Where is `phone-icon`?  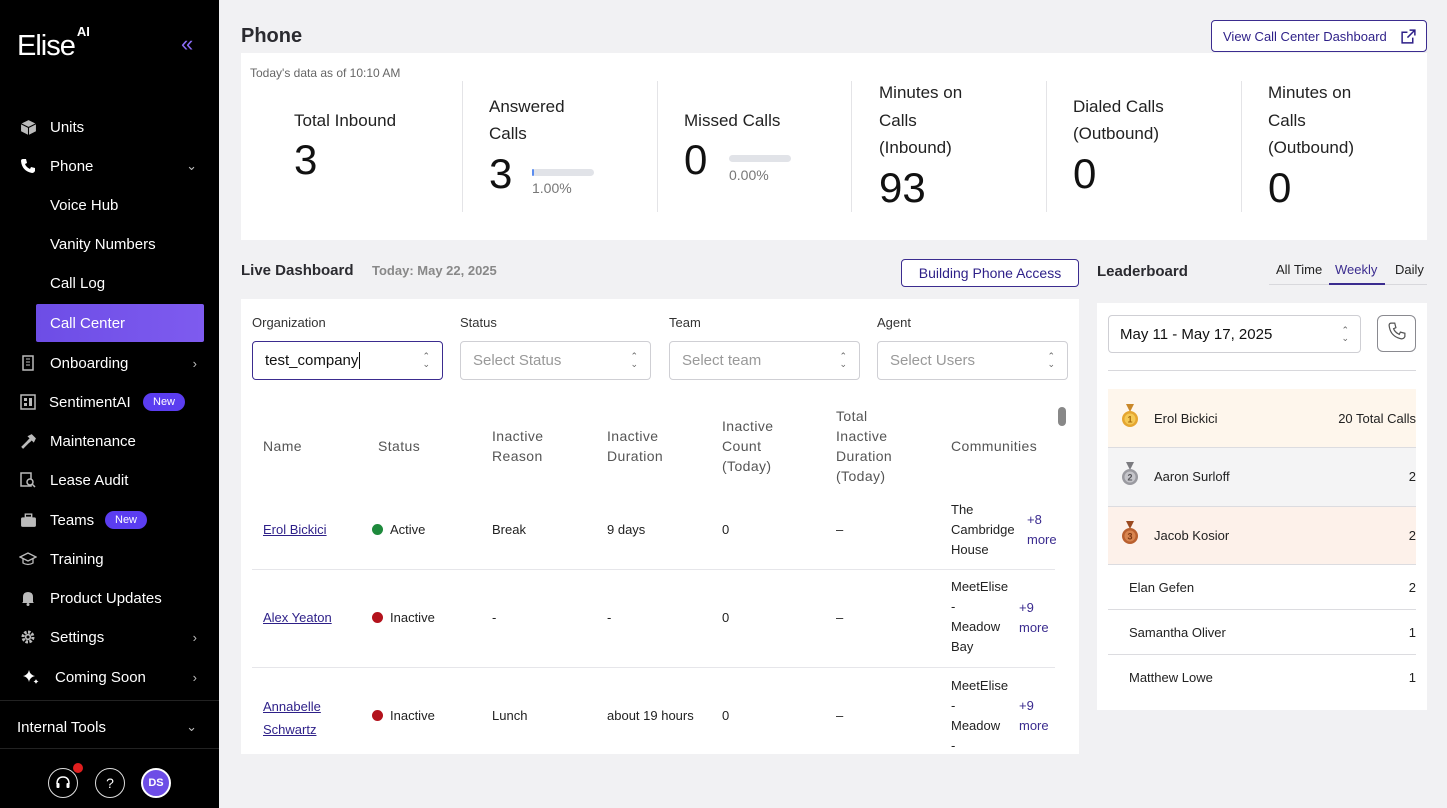 phone-icon is located at coordinates (1397, 333).